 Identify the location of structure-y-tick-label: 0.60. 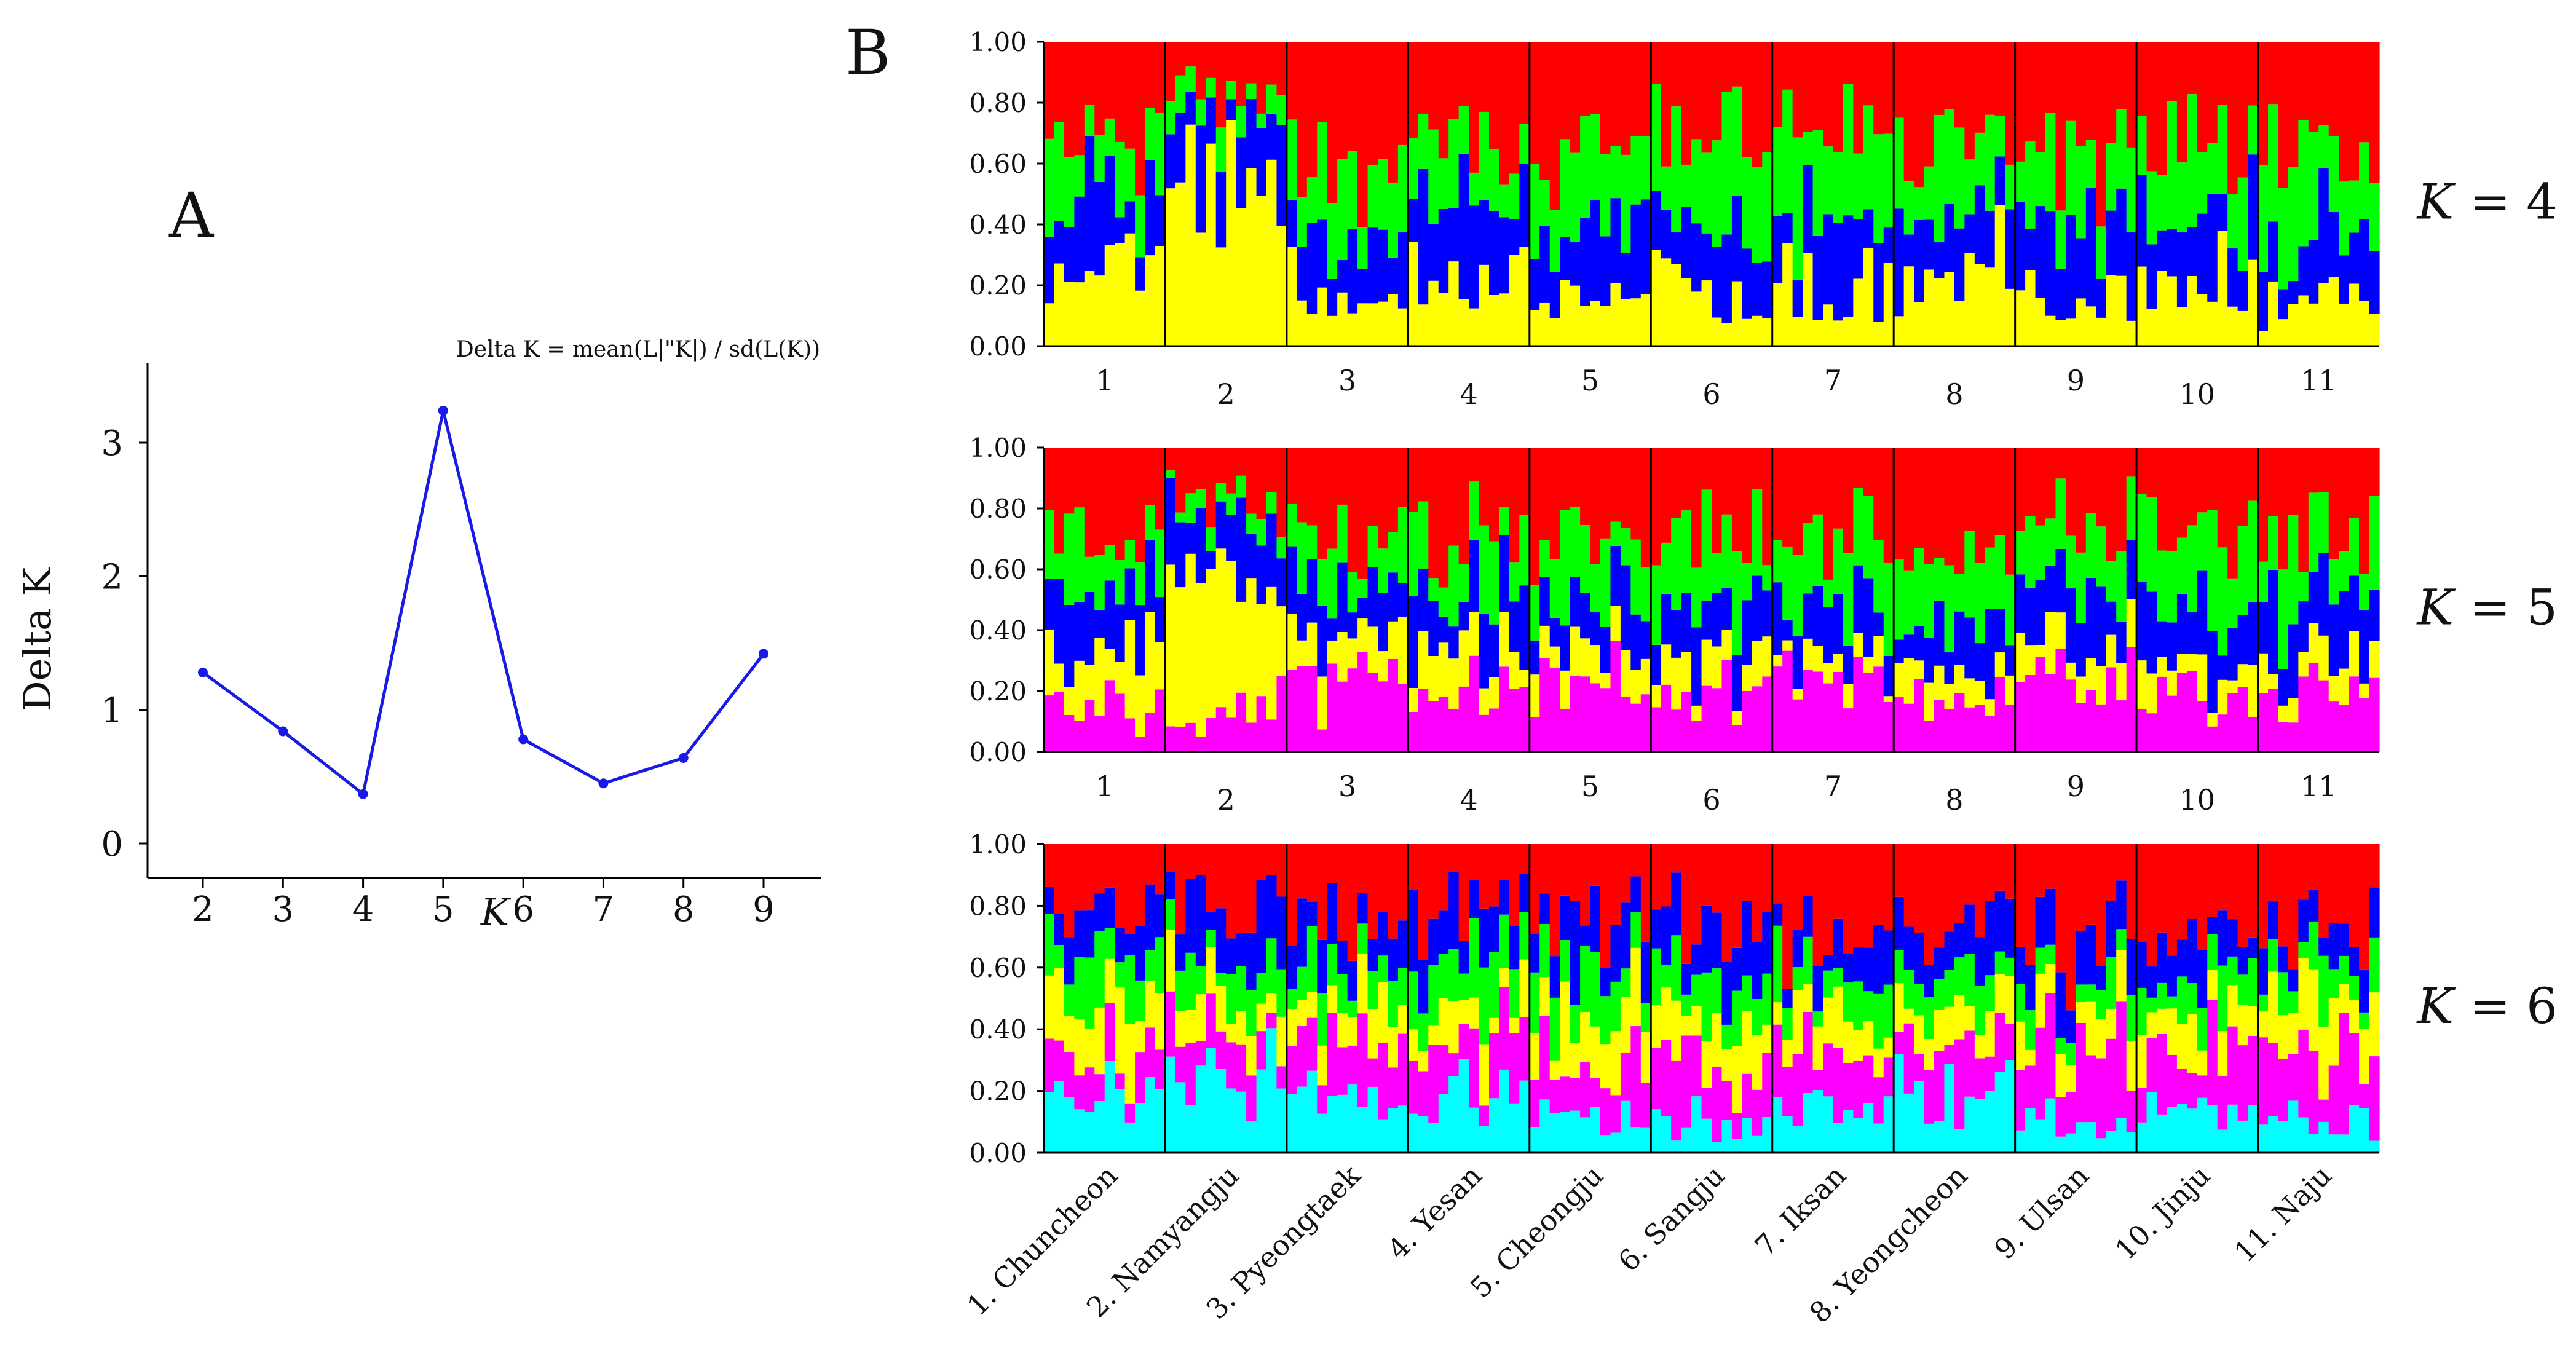
(998, 570).